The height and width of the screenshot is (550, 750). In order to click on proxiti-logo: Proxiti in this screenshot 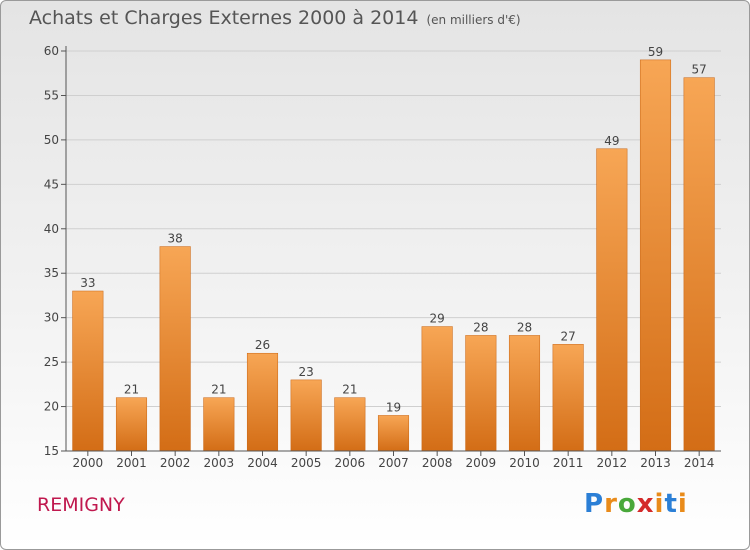, I will do `click(636, 504)`.